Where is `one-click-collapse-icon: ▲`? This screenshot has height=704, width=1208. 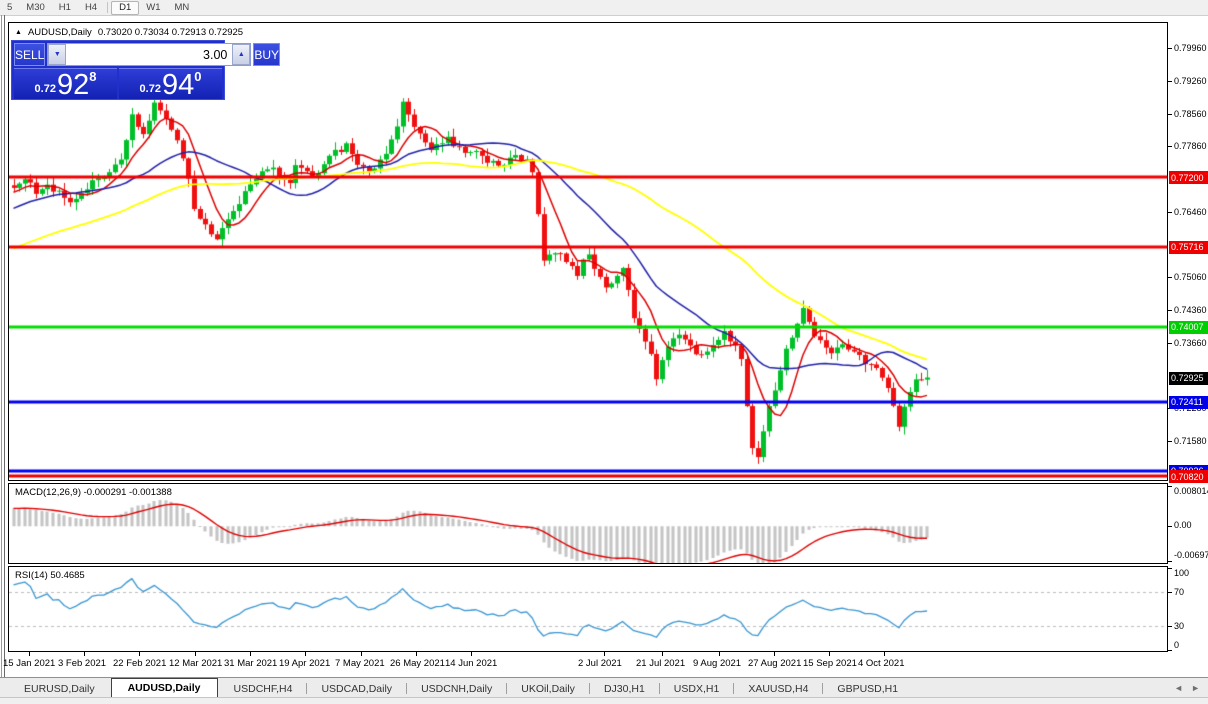 one-click-collapse-icon: ▲ is located at coordinates (18, 32).